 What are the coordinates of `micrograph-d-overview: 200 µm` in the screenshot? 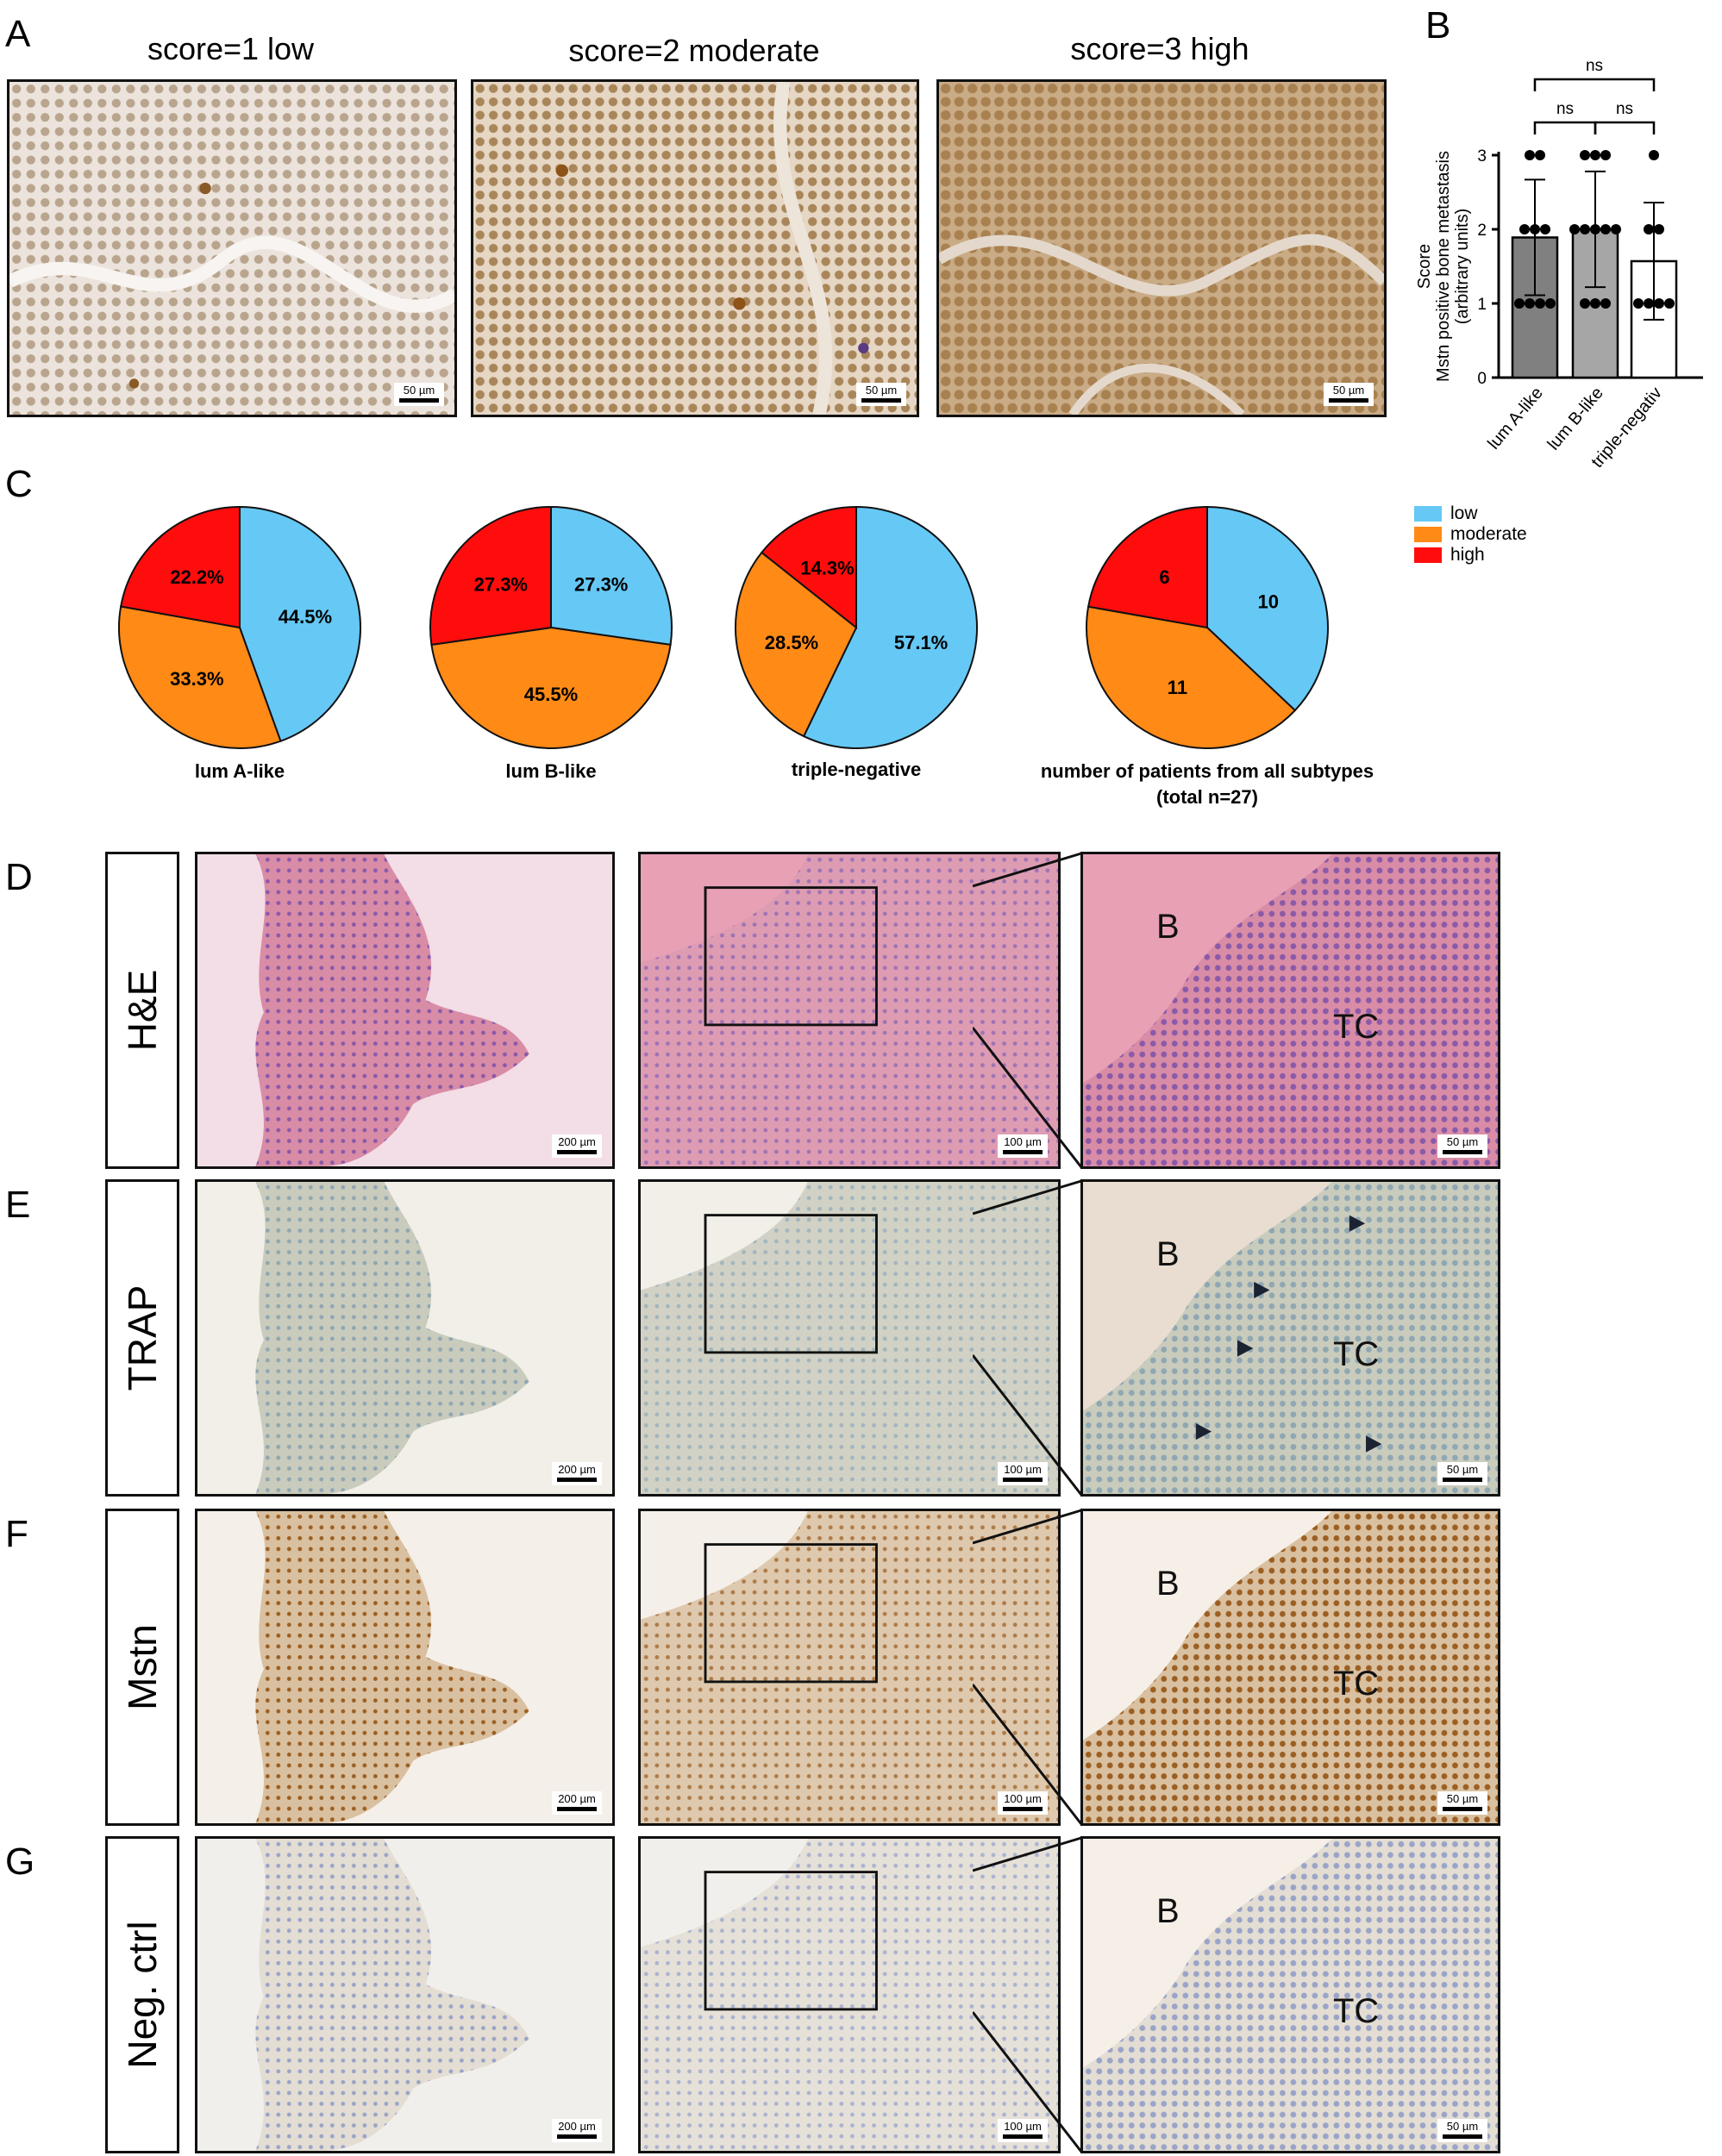 It's located at (405, 1010).